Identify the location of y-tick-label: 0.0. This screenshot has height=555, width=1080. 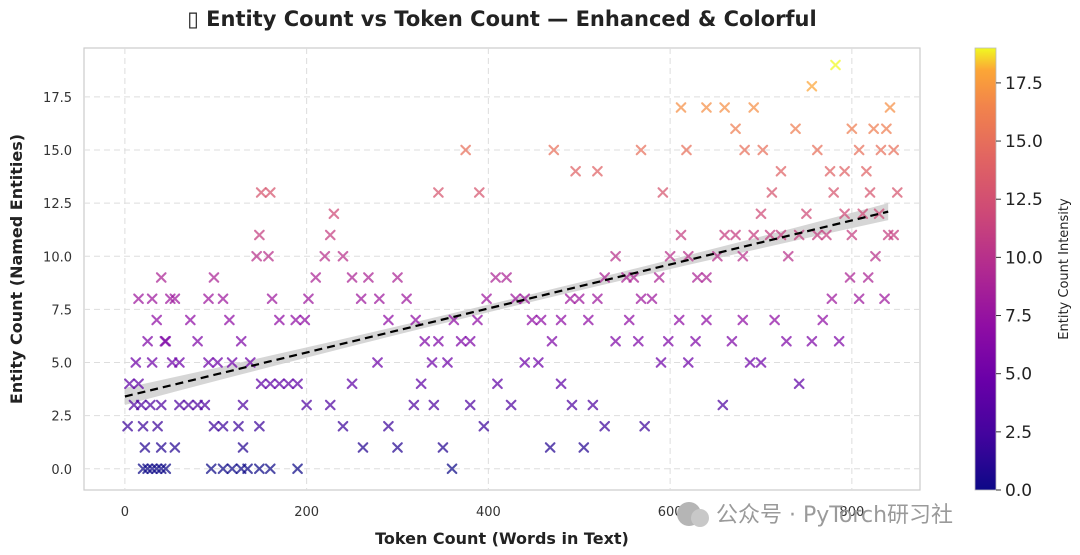
(61, 470).